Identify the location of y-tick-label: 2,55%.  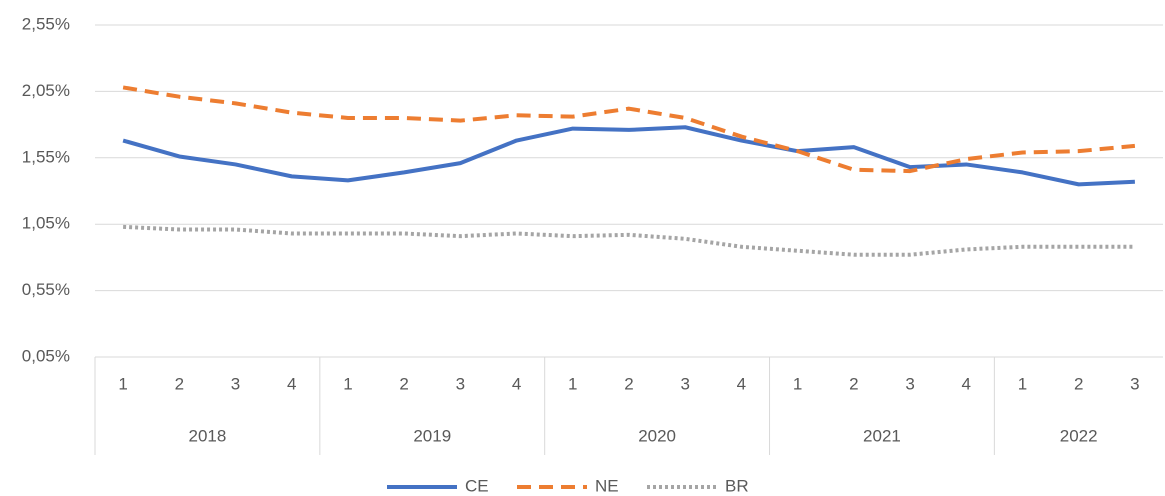
(46, 23).